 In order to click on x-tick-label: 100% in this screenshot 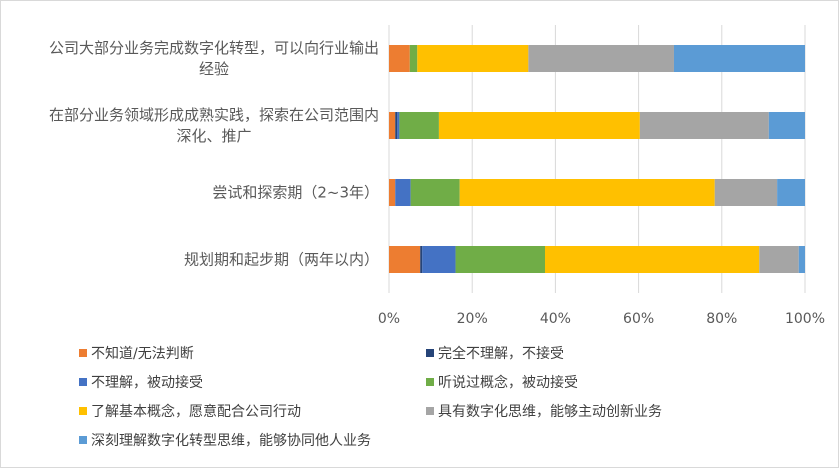, I will do `click(805, 319)`.